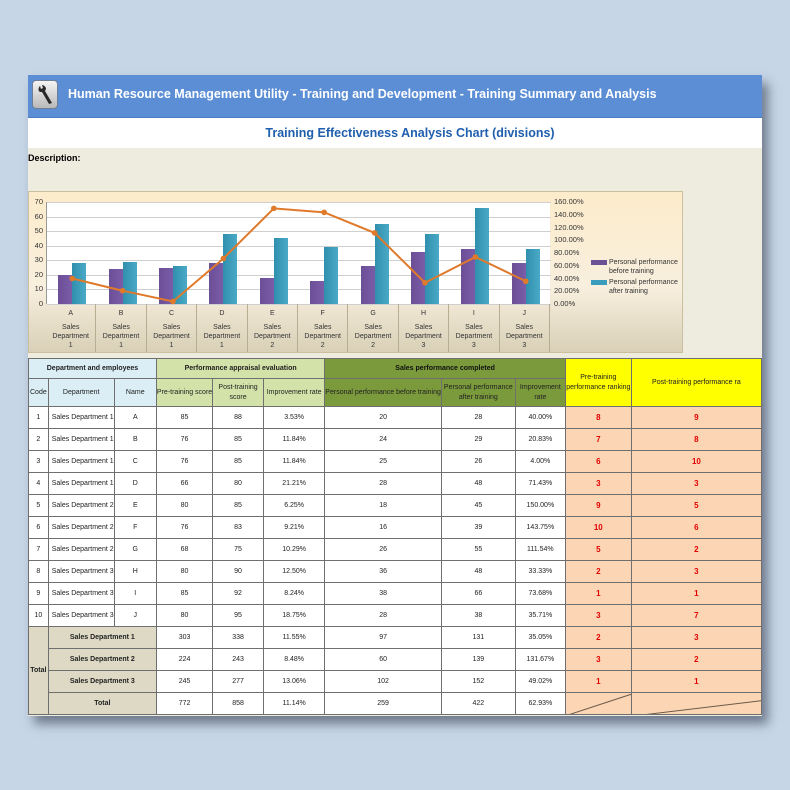  Describe the element at coordinates (540, 549) in the screenshot. I see `cell-sales-rate: 111.54%` at that location.